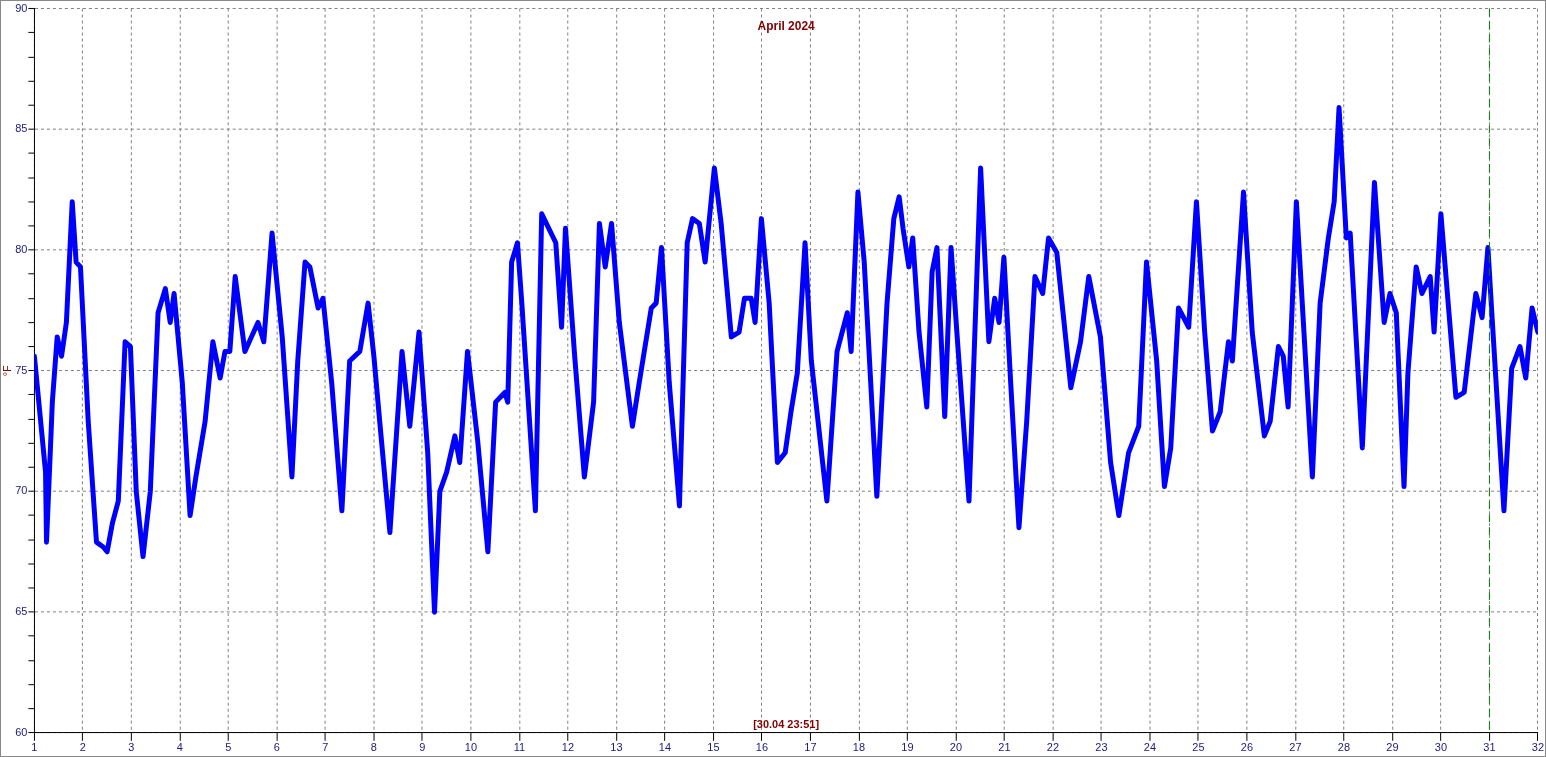  Describe the element at coordinates (519, 747) in the screenshot. I see `x-tick-label: 11` at that location.